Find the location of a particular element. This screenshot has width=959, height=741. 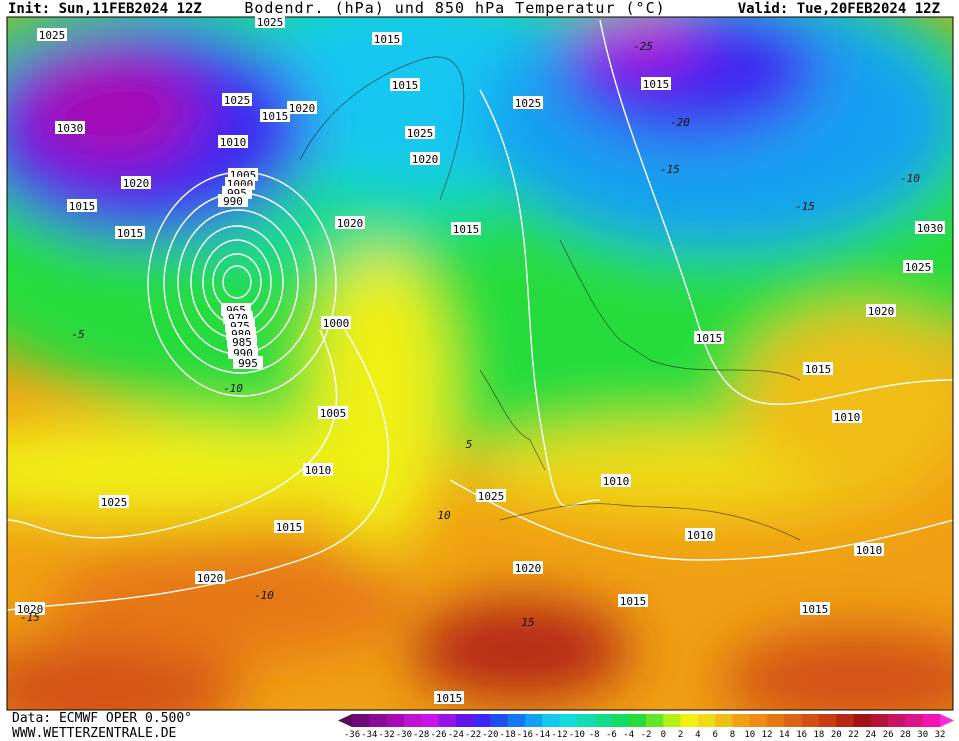

colorbar-tick-label: 24 is located at coordinates (870, 735).